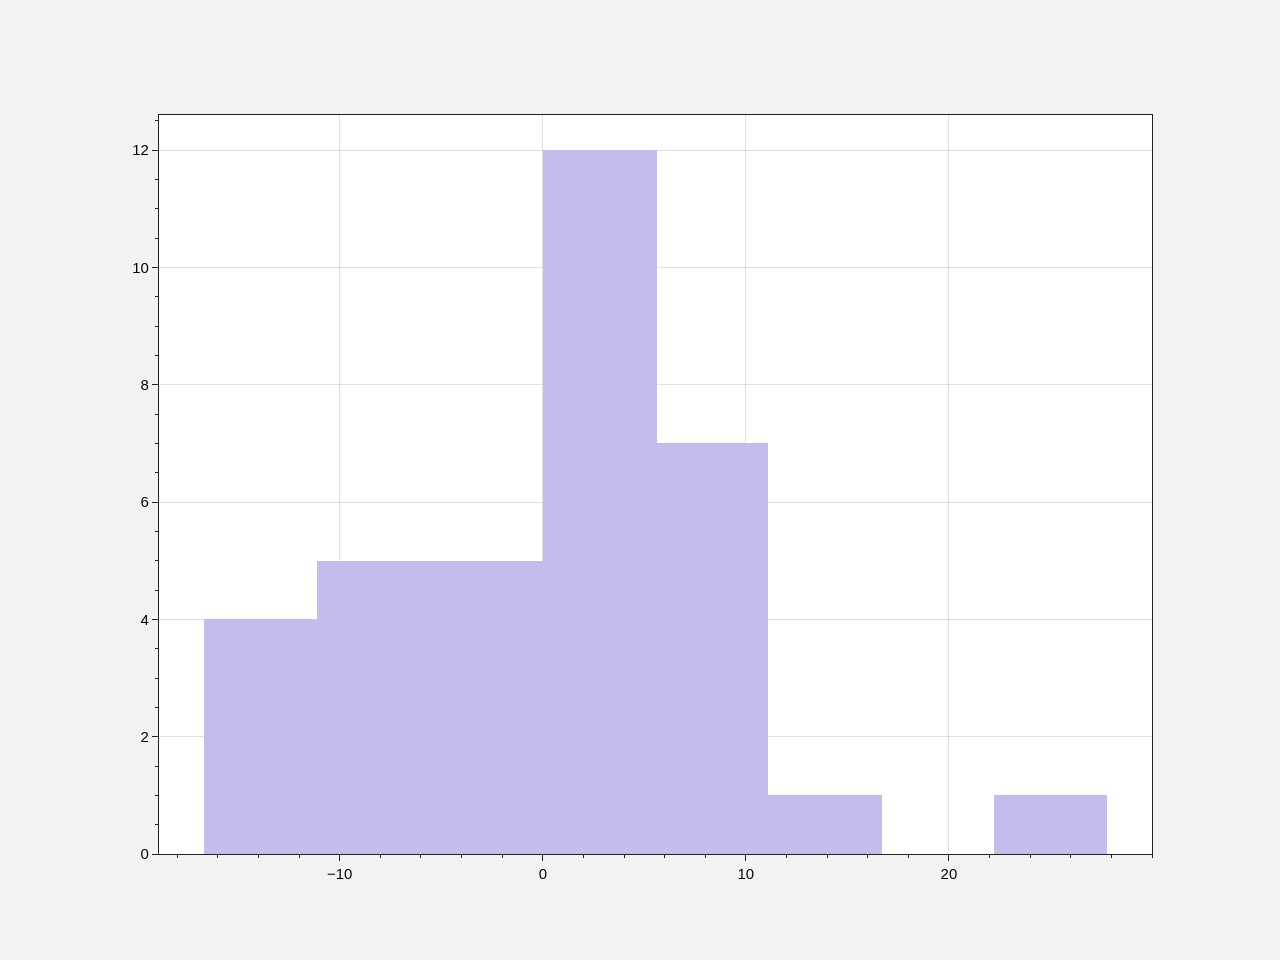  I want to click on y-tick-label: 4, so click(144, 619).